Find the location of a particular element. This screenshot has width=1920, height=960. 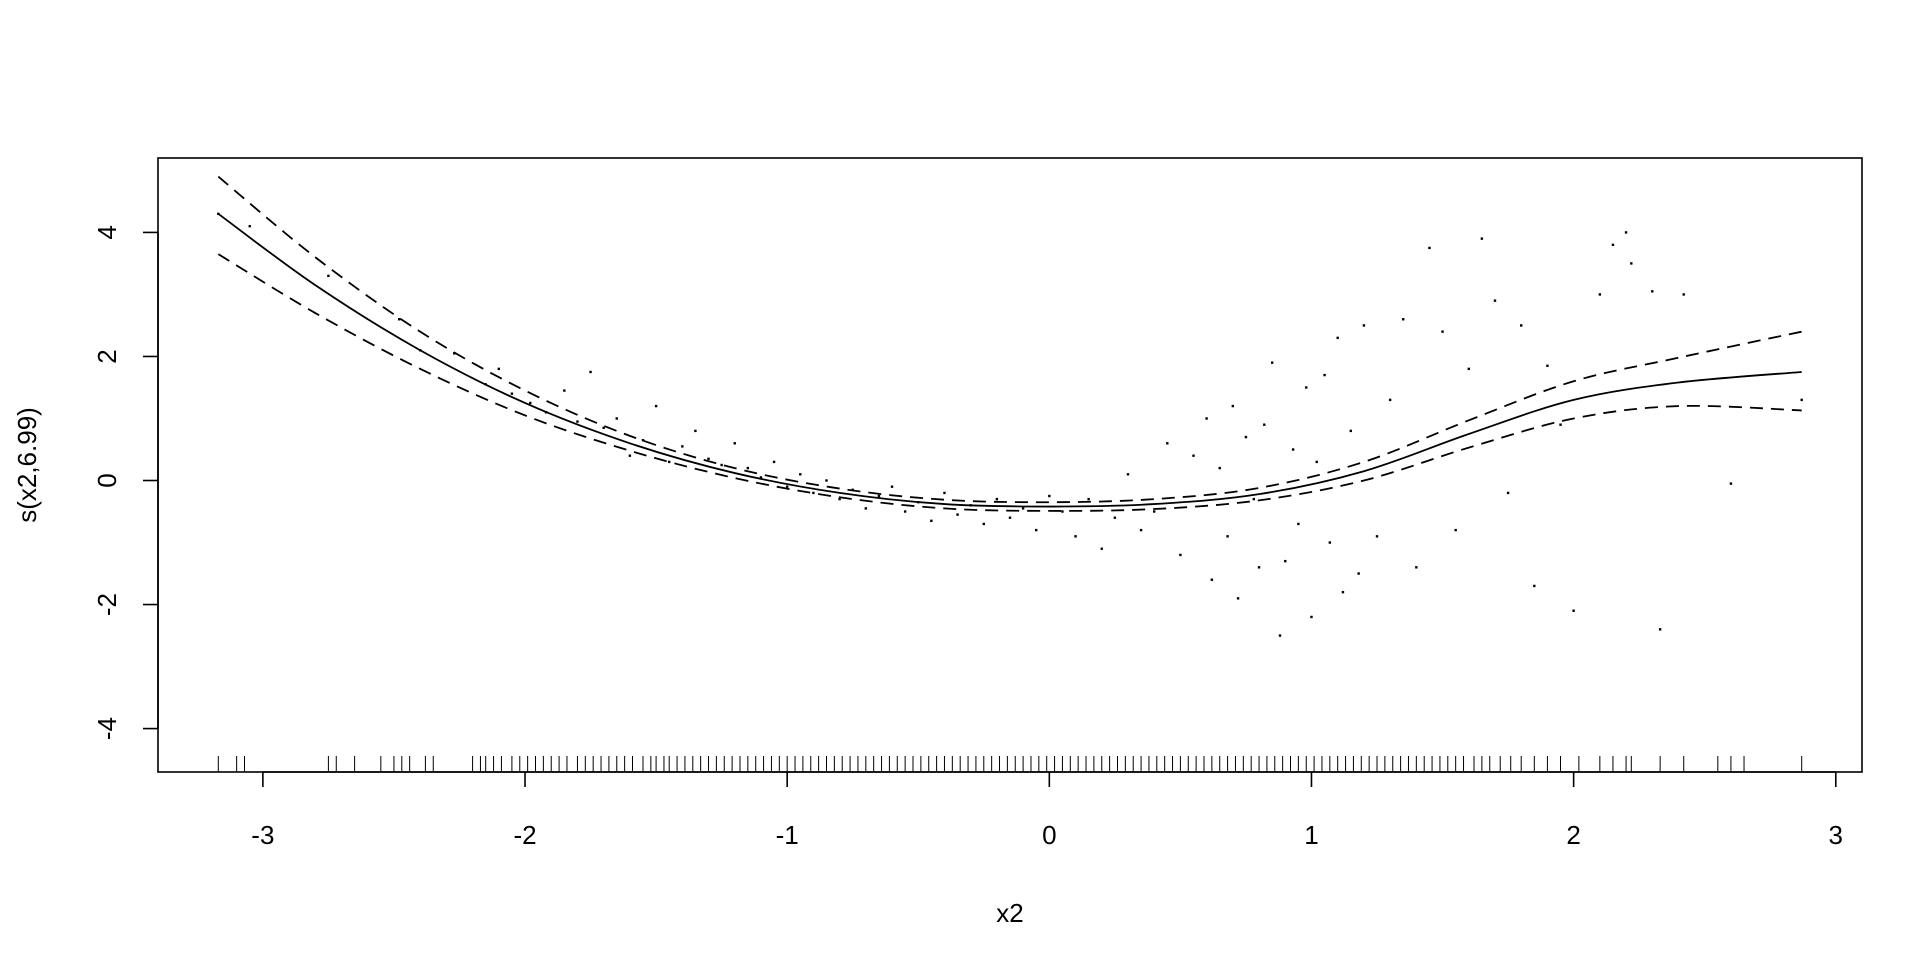

y-axis: -4 -2 0 2 4 is located at coordinates (125, 482).